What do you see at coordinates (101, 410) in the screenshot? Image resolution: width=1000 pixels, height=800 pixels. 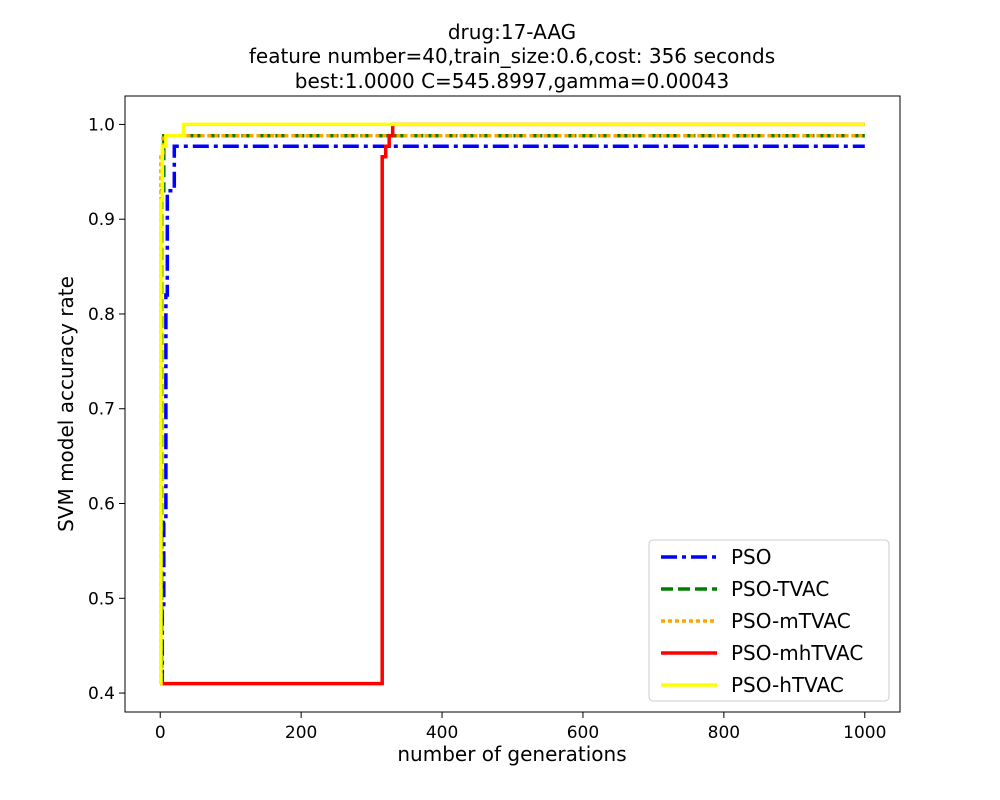 I see `y-tick-label: 0.7` at bounding box center [101, 410].